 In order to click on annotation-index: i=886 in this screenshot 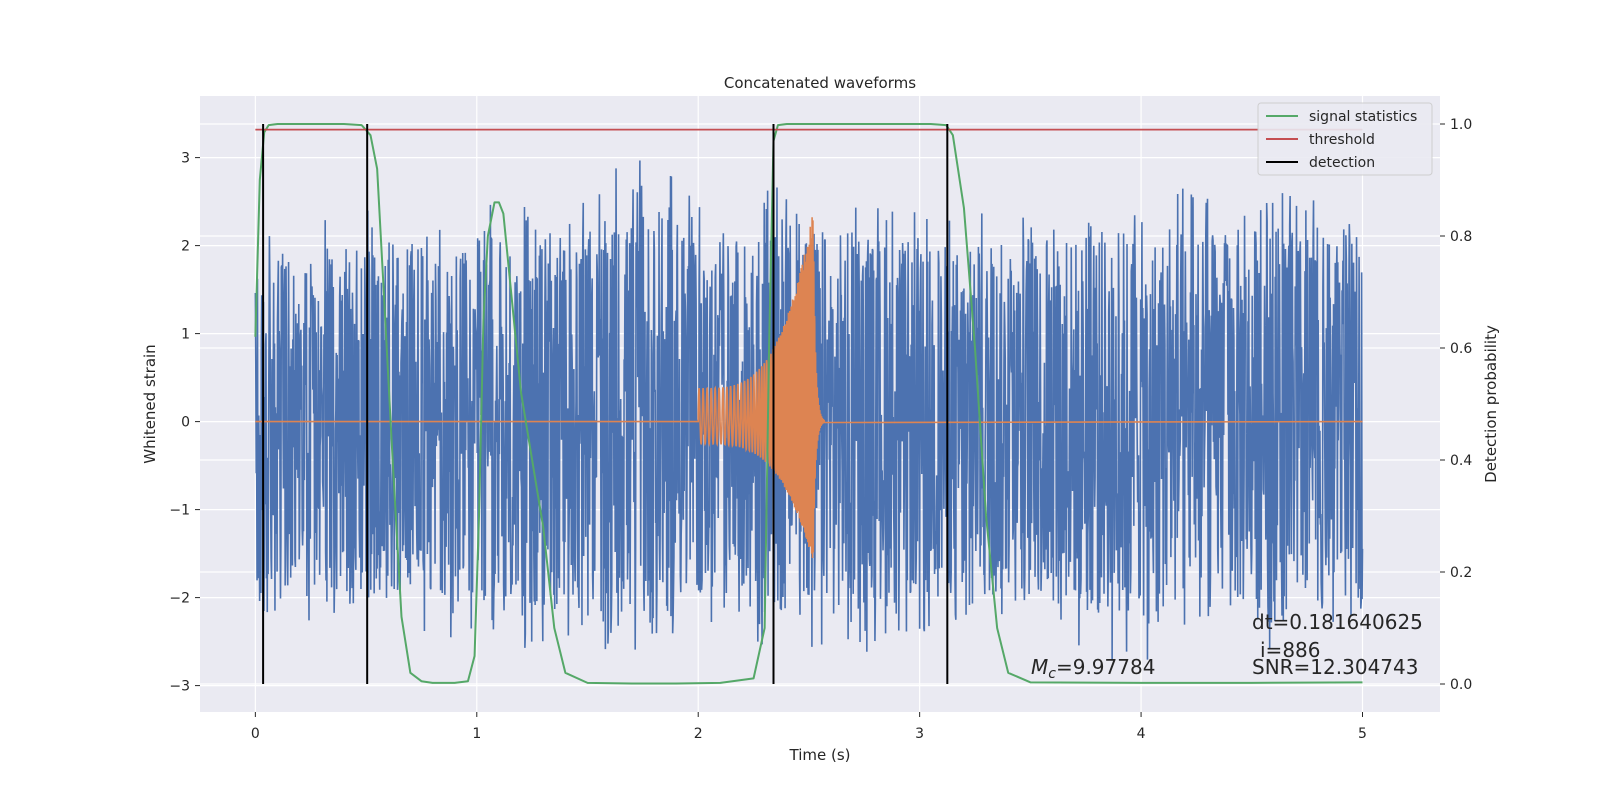, I will do `click(1290, 650)`.